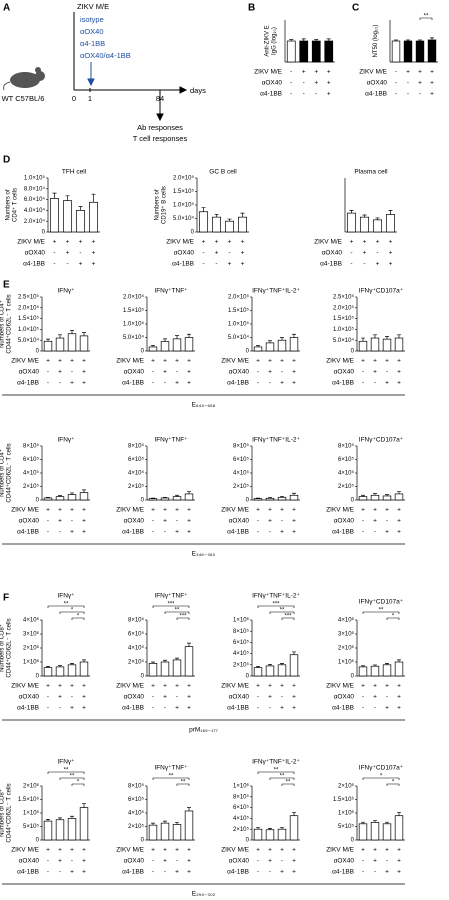  Describe the element at coordinates (93, 6) in the screenshot. I see `immunization: ZIKV M/E` at that location.